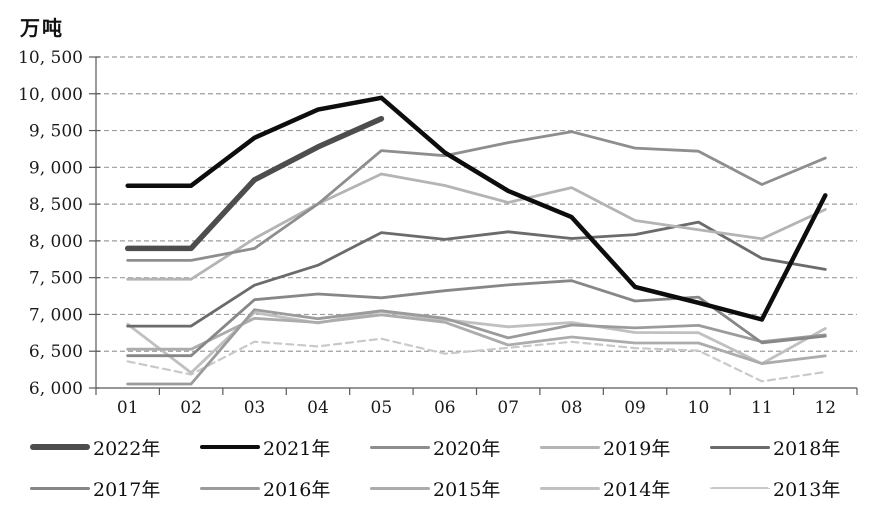 The width and height of the screenshot is (881, 508). I want to click on legend-row: 2017年 2016年 2015年 2014年 2013年, so click(453, 488).